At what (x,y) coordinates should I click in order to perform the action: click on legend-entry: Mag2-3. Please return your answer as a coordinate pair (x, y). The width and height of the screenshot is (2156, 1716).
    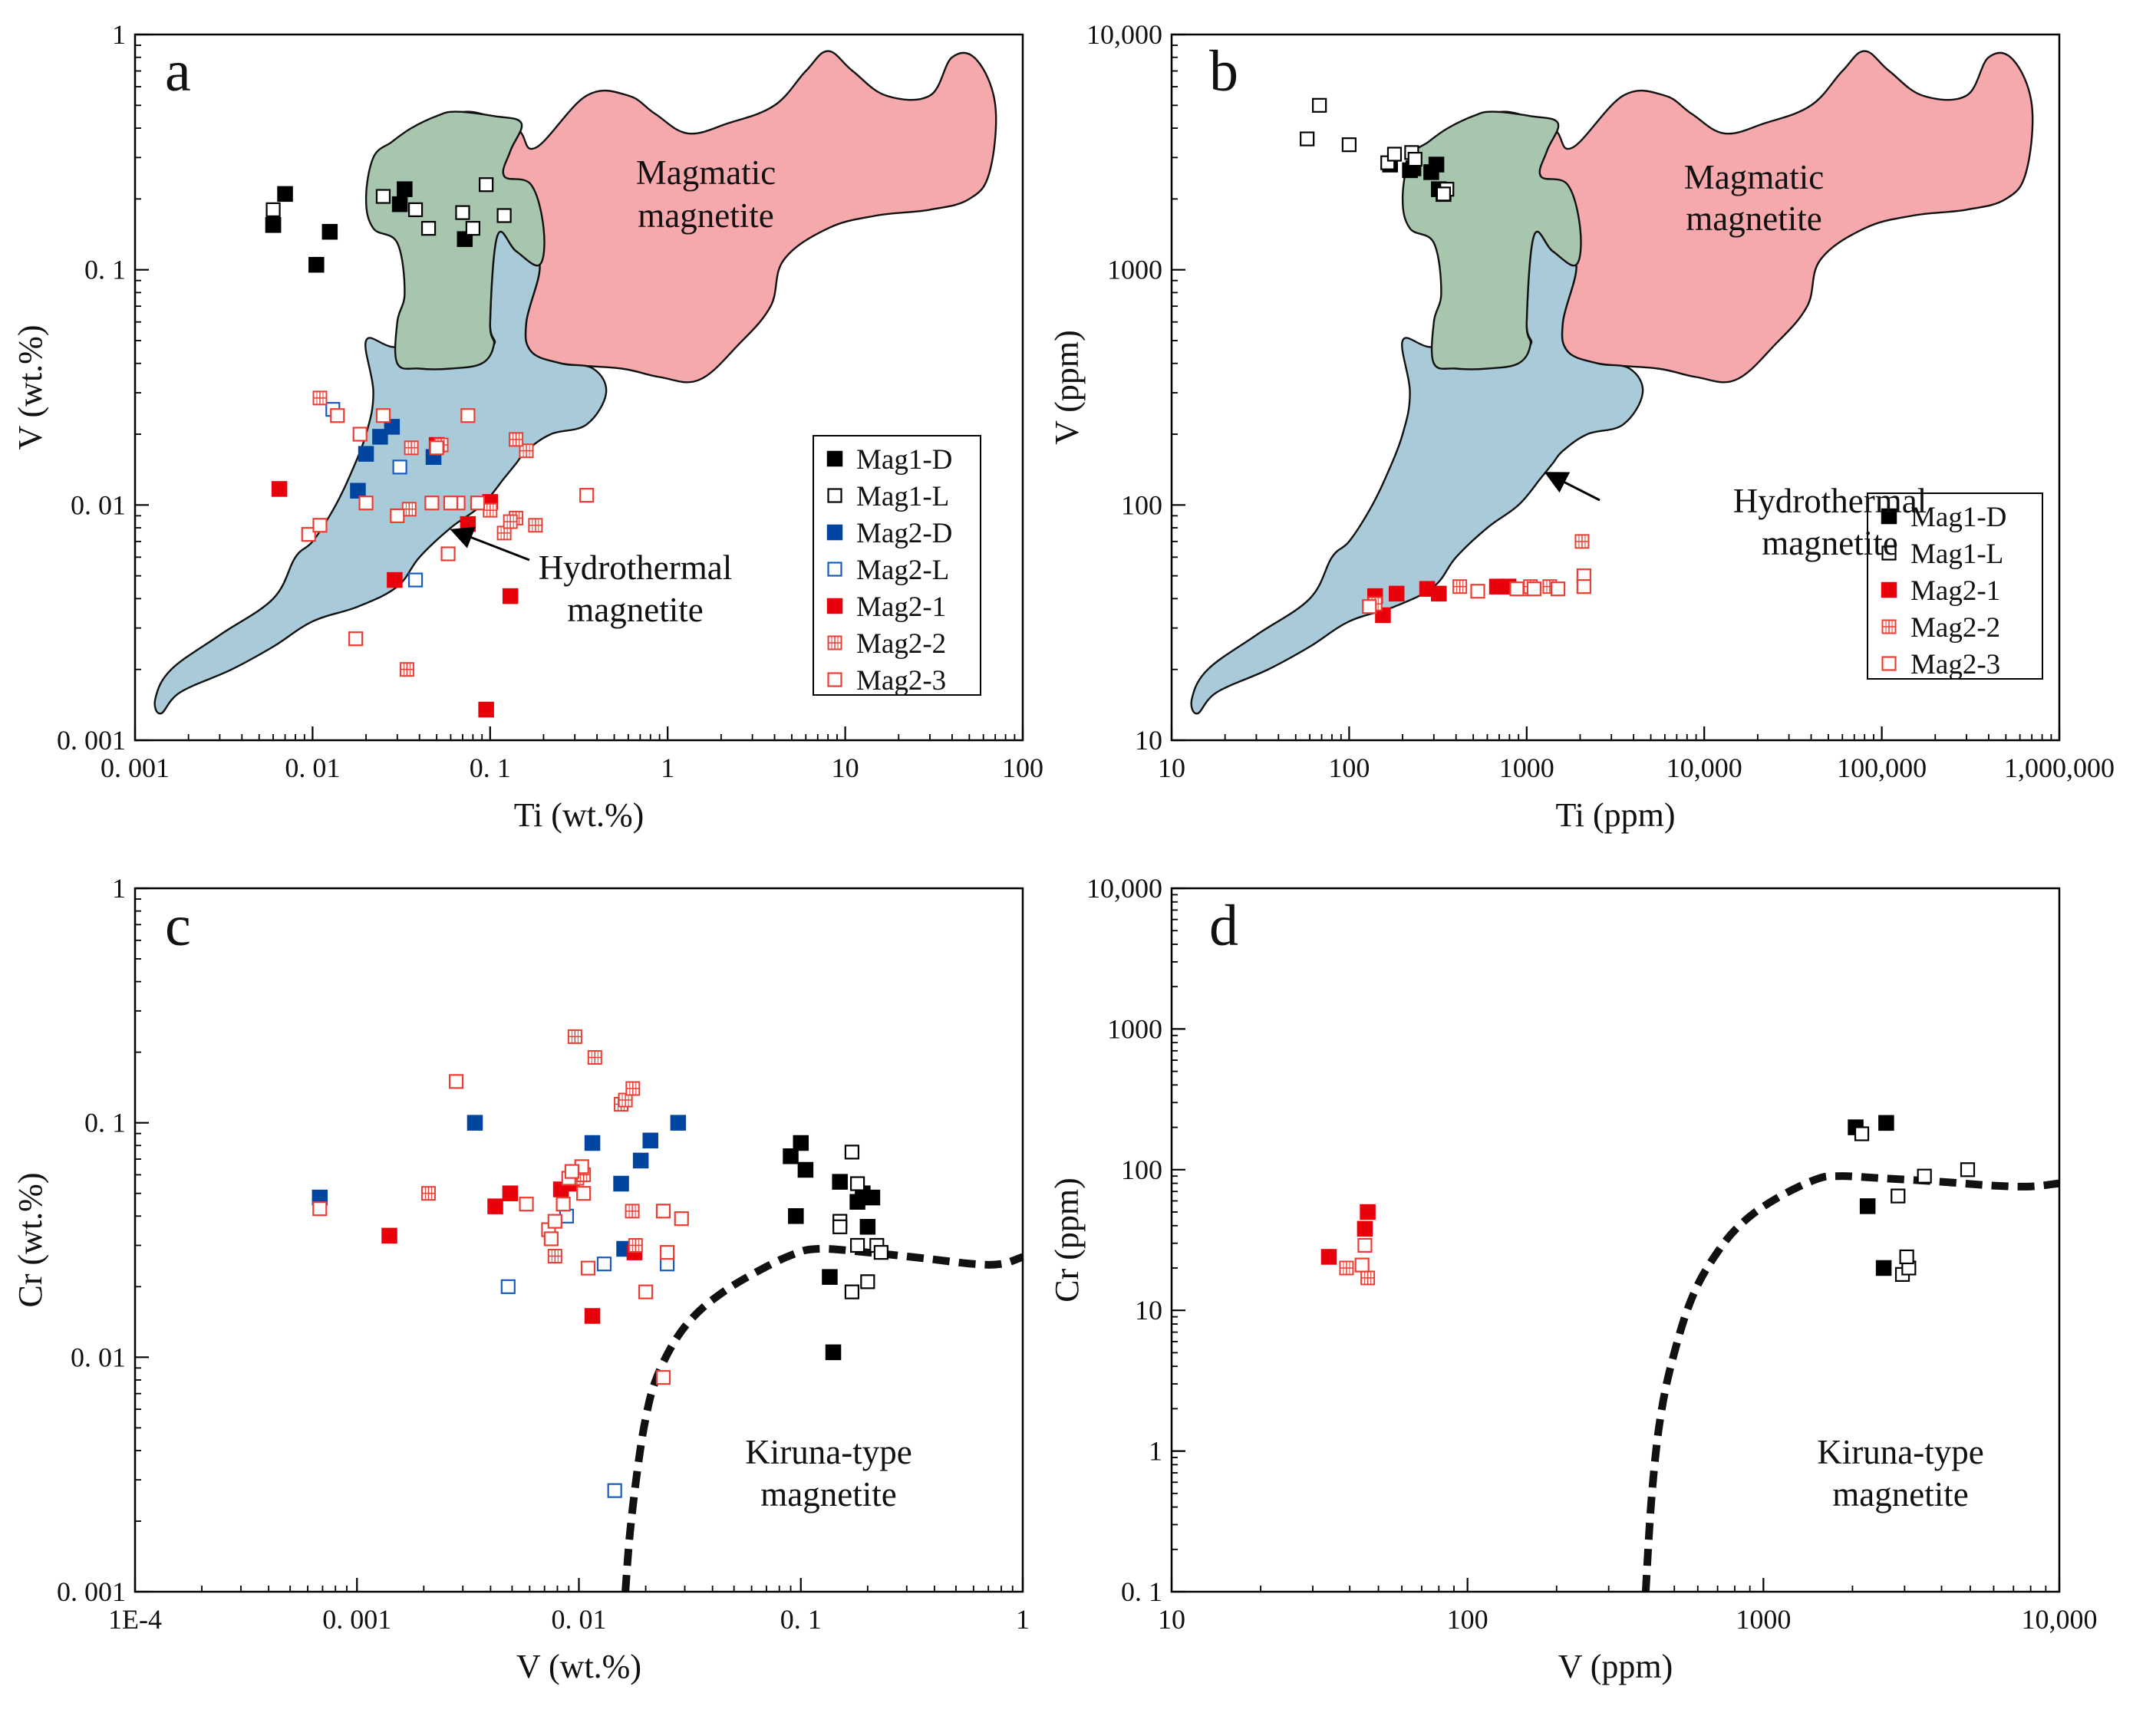
    Looking at the image, I should click on (901, 681).